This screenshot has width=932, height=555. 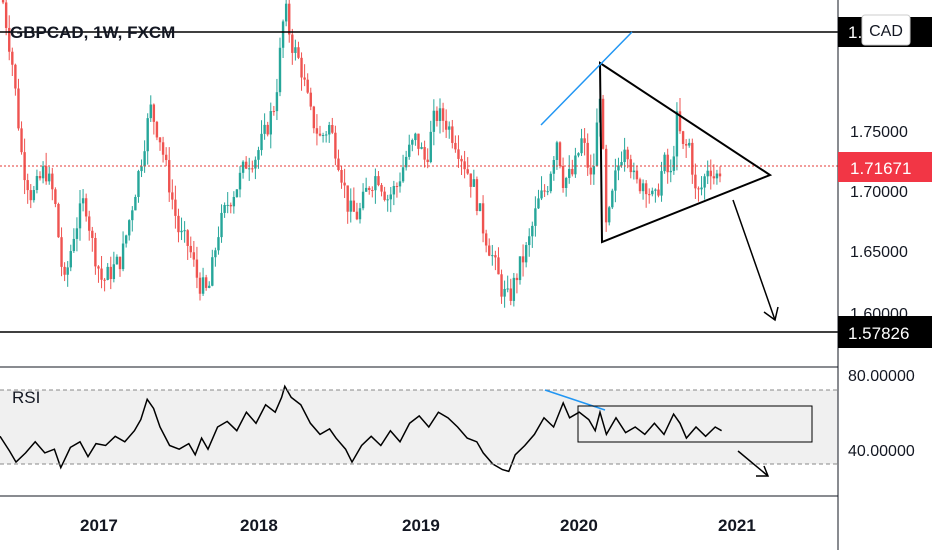 I want to click on current-price-badge: 1.71671, so click(x=885, y=167).